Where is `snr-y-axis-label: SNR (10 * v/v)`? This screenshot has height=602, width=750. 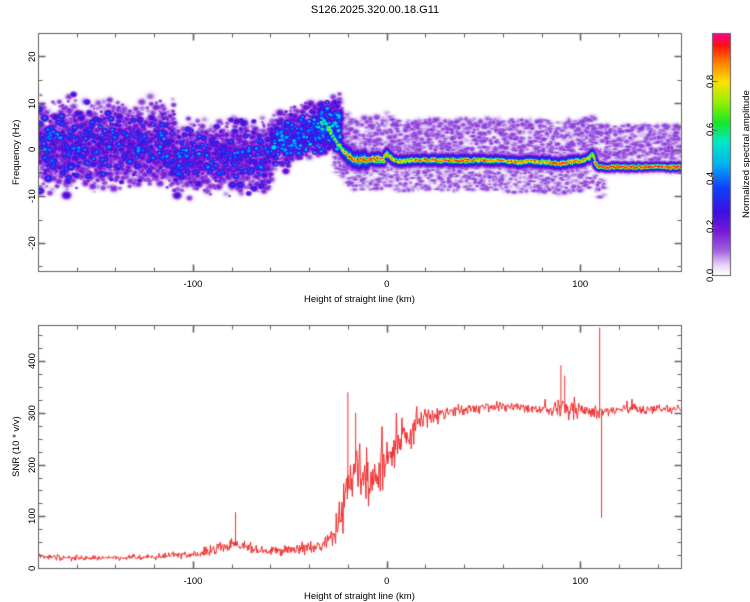
snr-y-axis-label: SNR (10 * v/v) is located at coordinates (16, 446).